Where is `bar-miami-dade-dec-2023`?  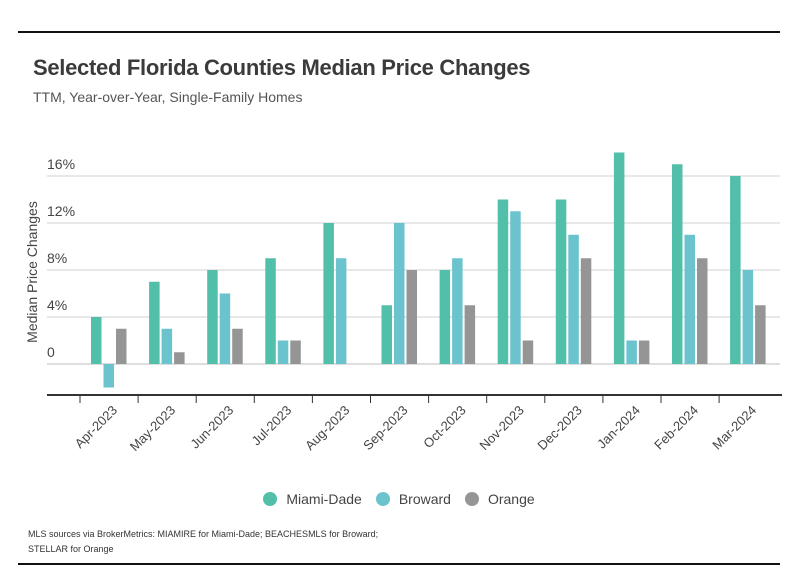
bar-miami-dade-dec-2023 is located at coordinates (561, 282).